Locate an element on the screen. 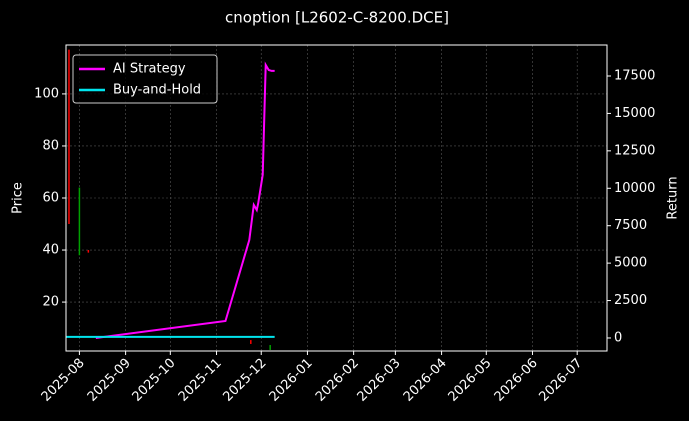 Image resolution: width=689 pixels, height=421 pixels. x-tick-label: 2025-10 is located at coordinates (154, 380).